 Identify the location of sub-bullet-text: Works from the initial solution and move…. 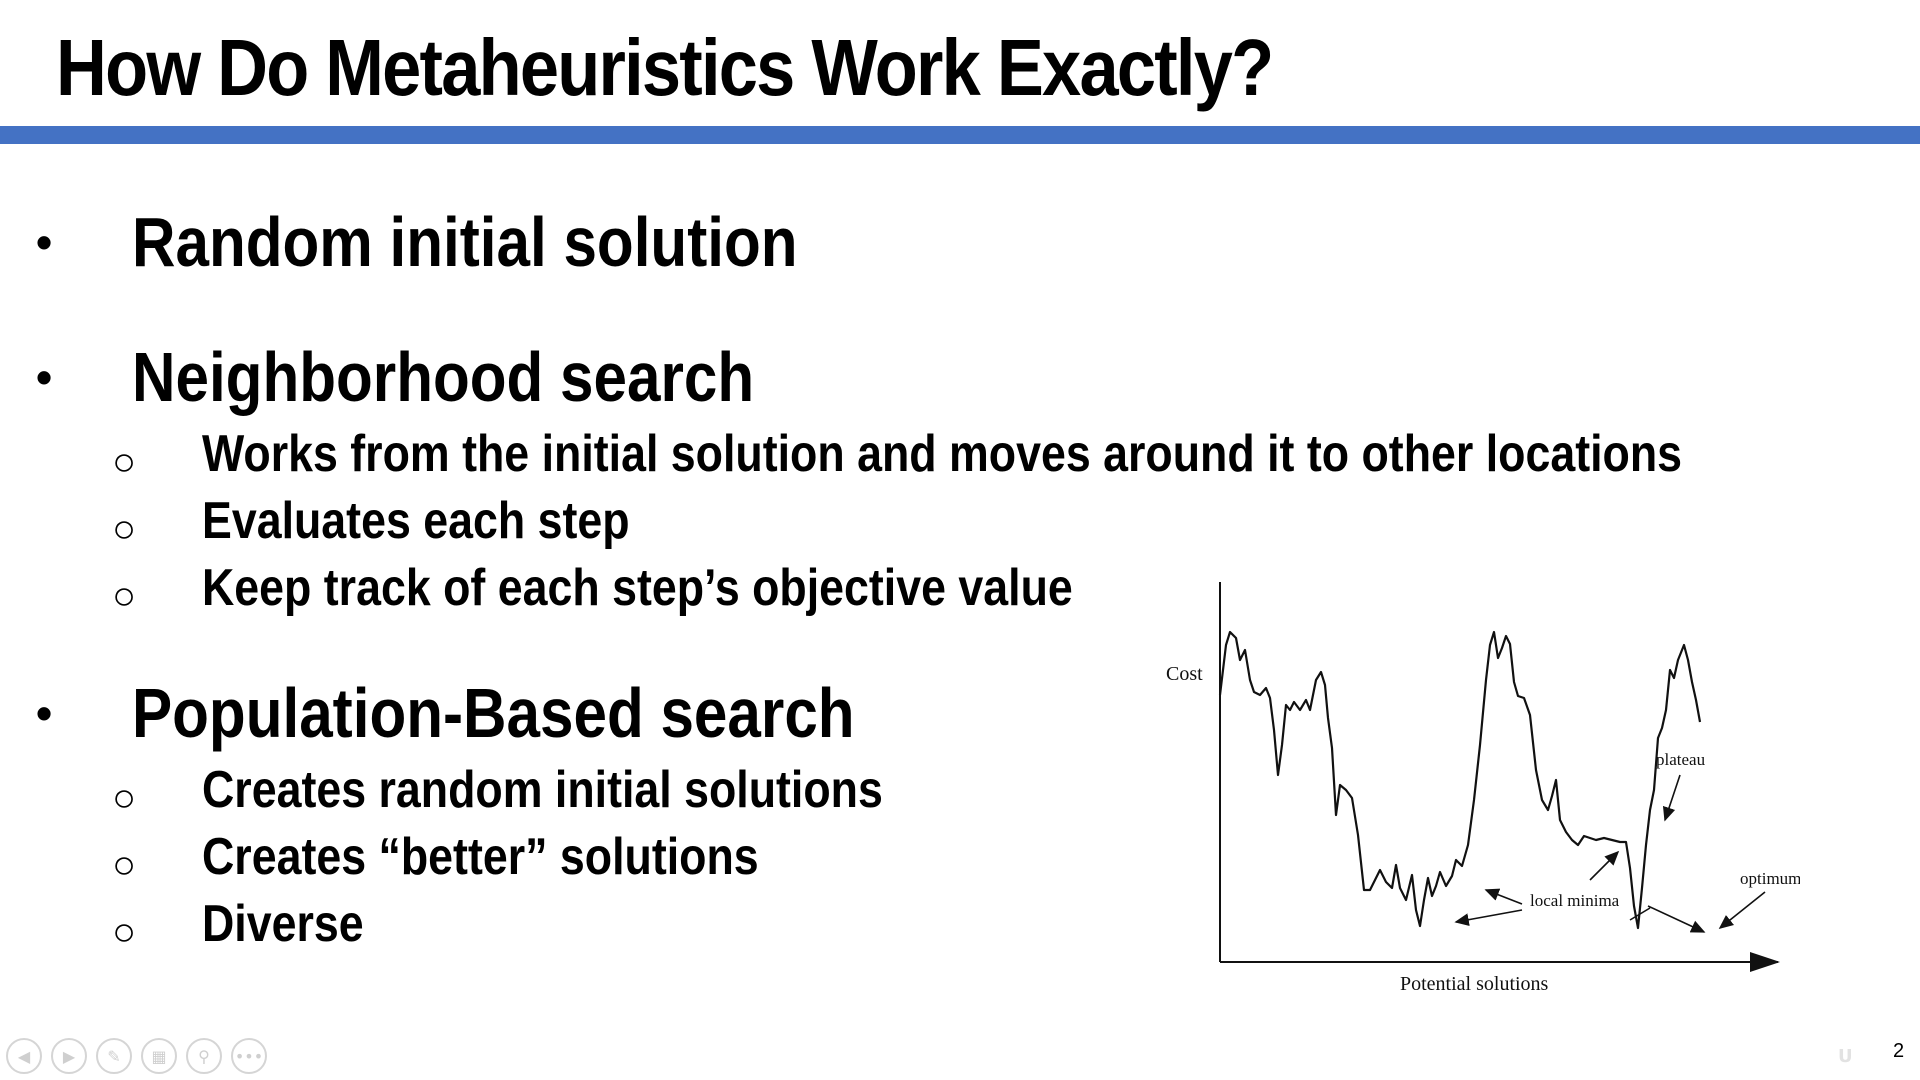
(942, 454).